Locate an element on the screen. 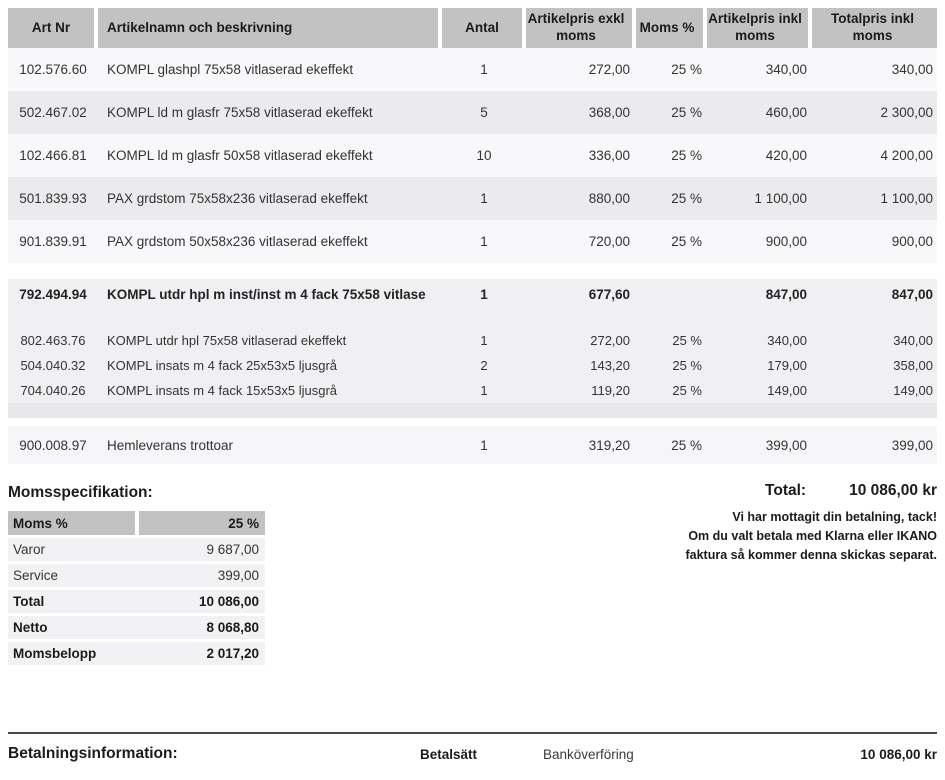 The height and width of the screenshot is (780, 945). cell-art-nr: 792.494.94 is located at coordinates (53, 294).